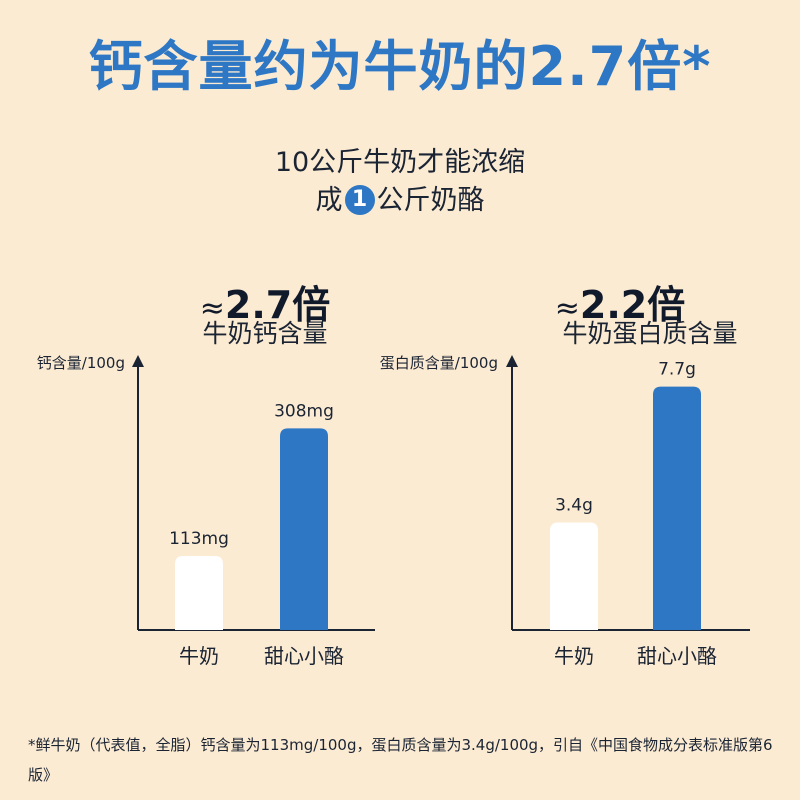  What do you see at coordinates (329, 200) in the screenshot?
I see `subtitle-line-2-before: 成` at bounding box center [329, 200].